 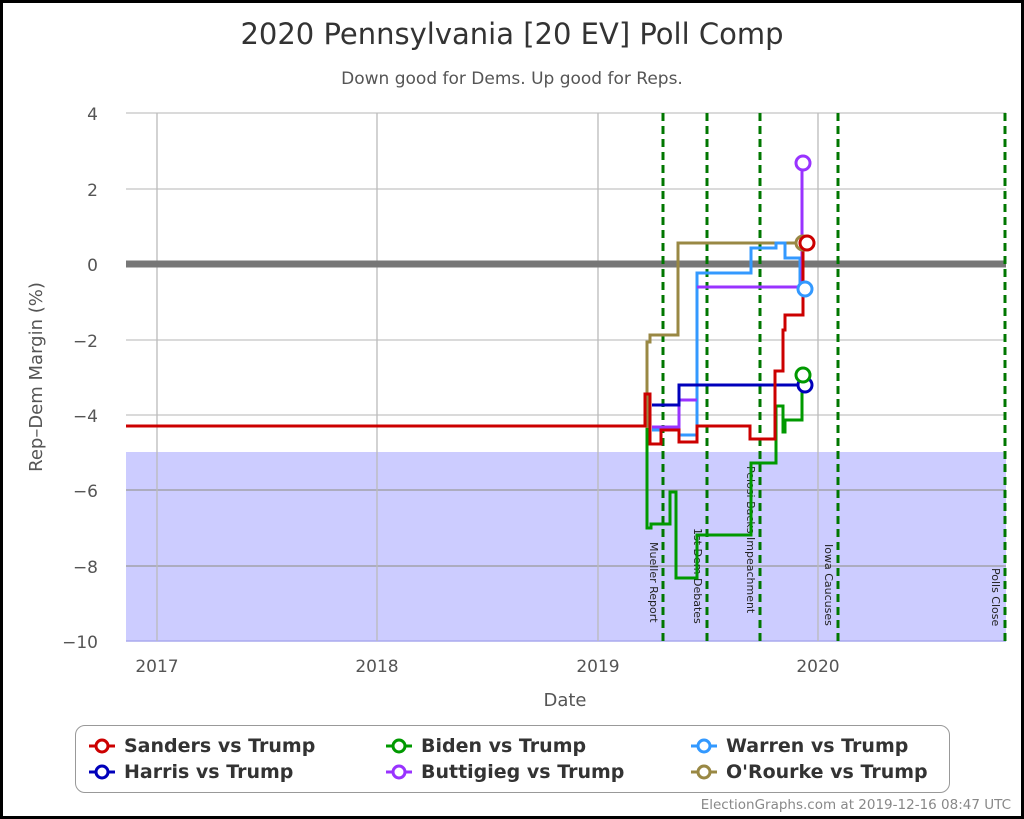 I want to click on legend-item-buttigieg: Buttigieg vs Trump, so click(x=504, y=772).